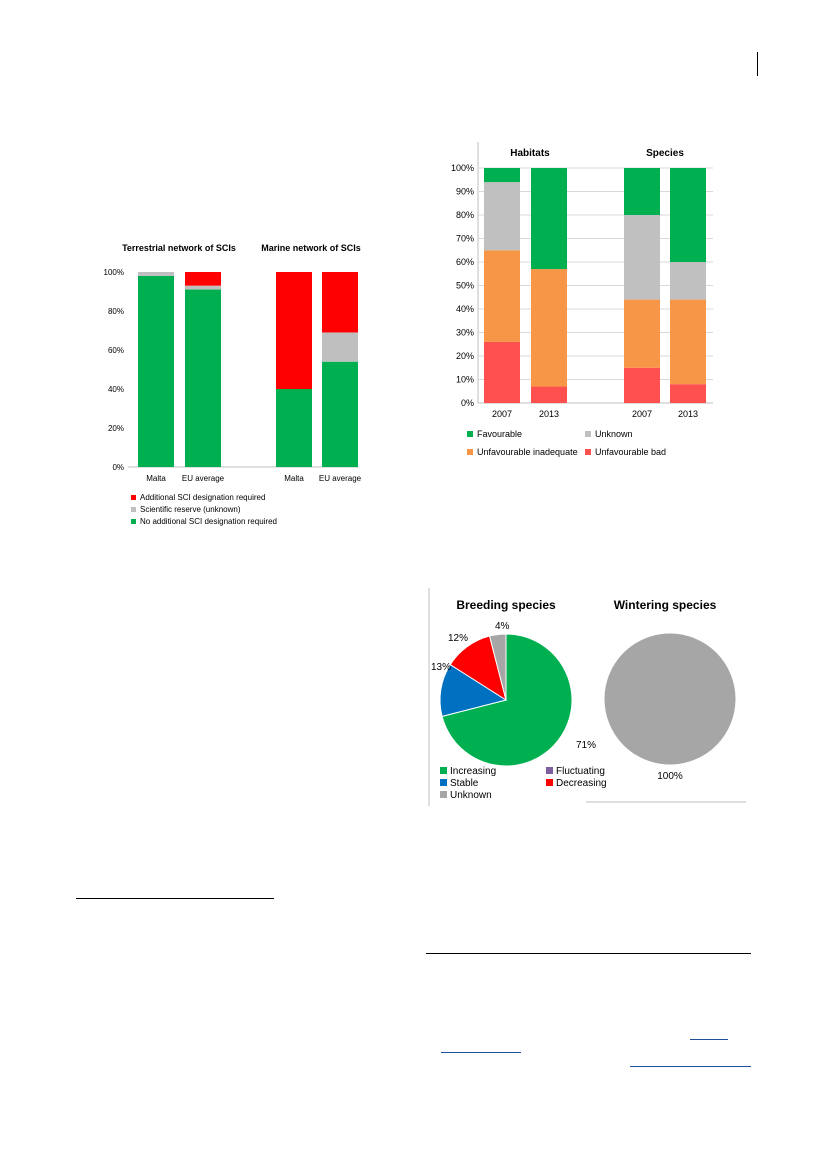 The height and width of the screenshot is (1169, 827). Describe the element at coordinates (670, 776) in the screenshot. I see `pie-data-label: 100%` at that location.